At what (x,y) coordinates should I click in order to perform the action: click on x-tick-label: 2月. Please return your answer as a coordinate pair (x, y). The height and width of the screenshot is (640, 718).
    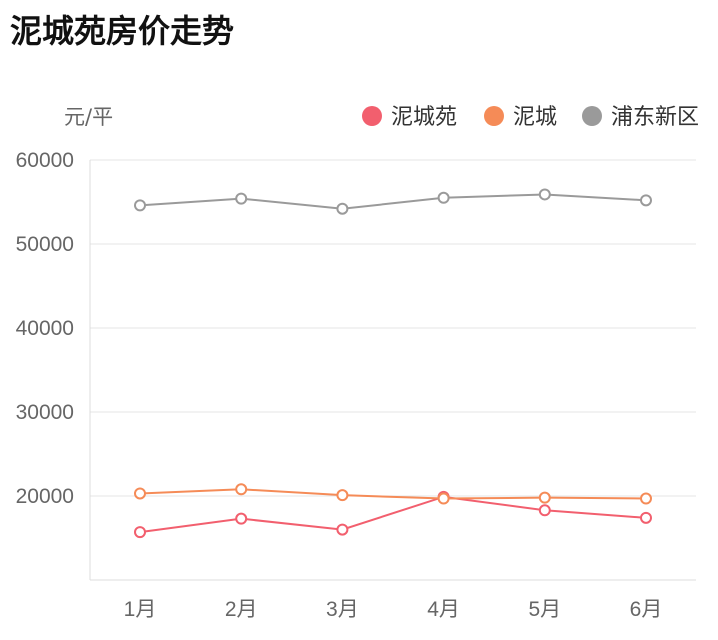
    Looking at the image, I should click on (241, 609).